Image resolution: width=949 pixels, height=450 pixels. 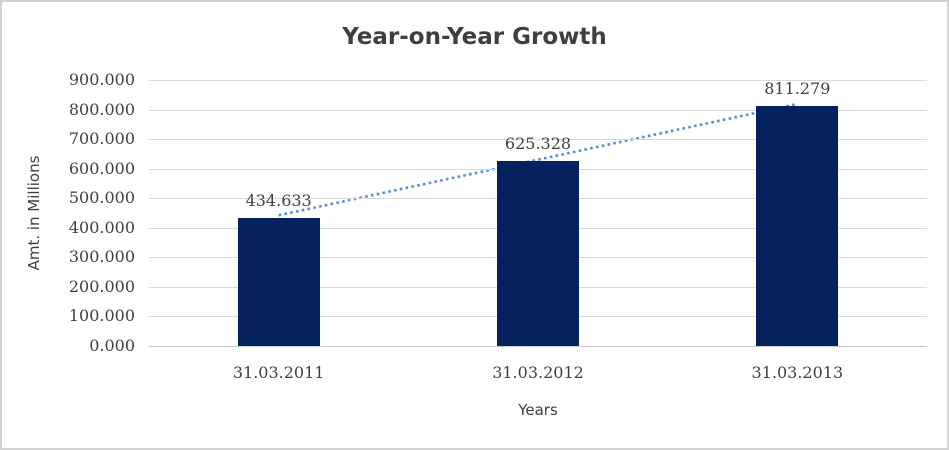 What do you see at coordinates (101, 316) in the screenshot?
I see `y-tick-label: 100.000` at bounding box center [101, 316].